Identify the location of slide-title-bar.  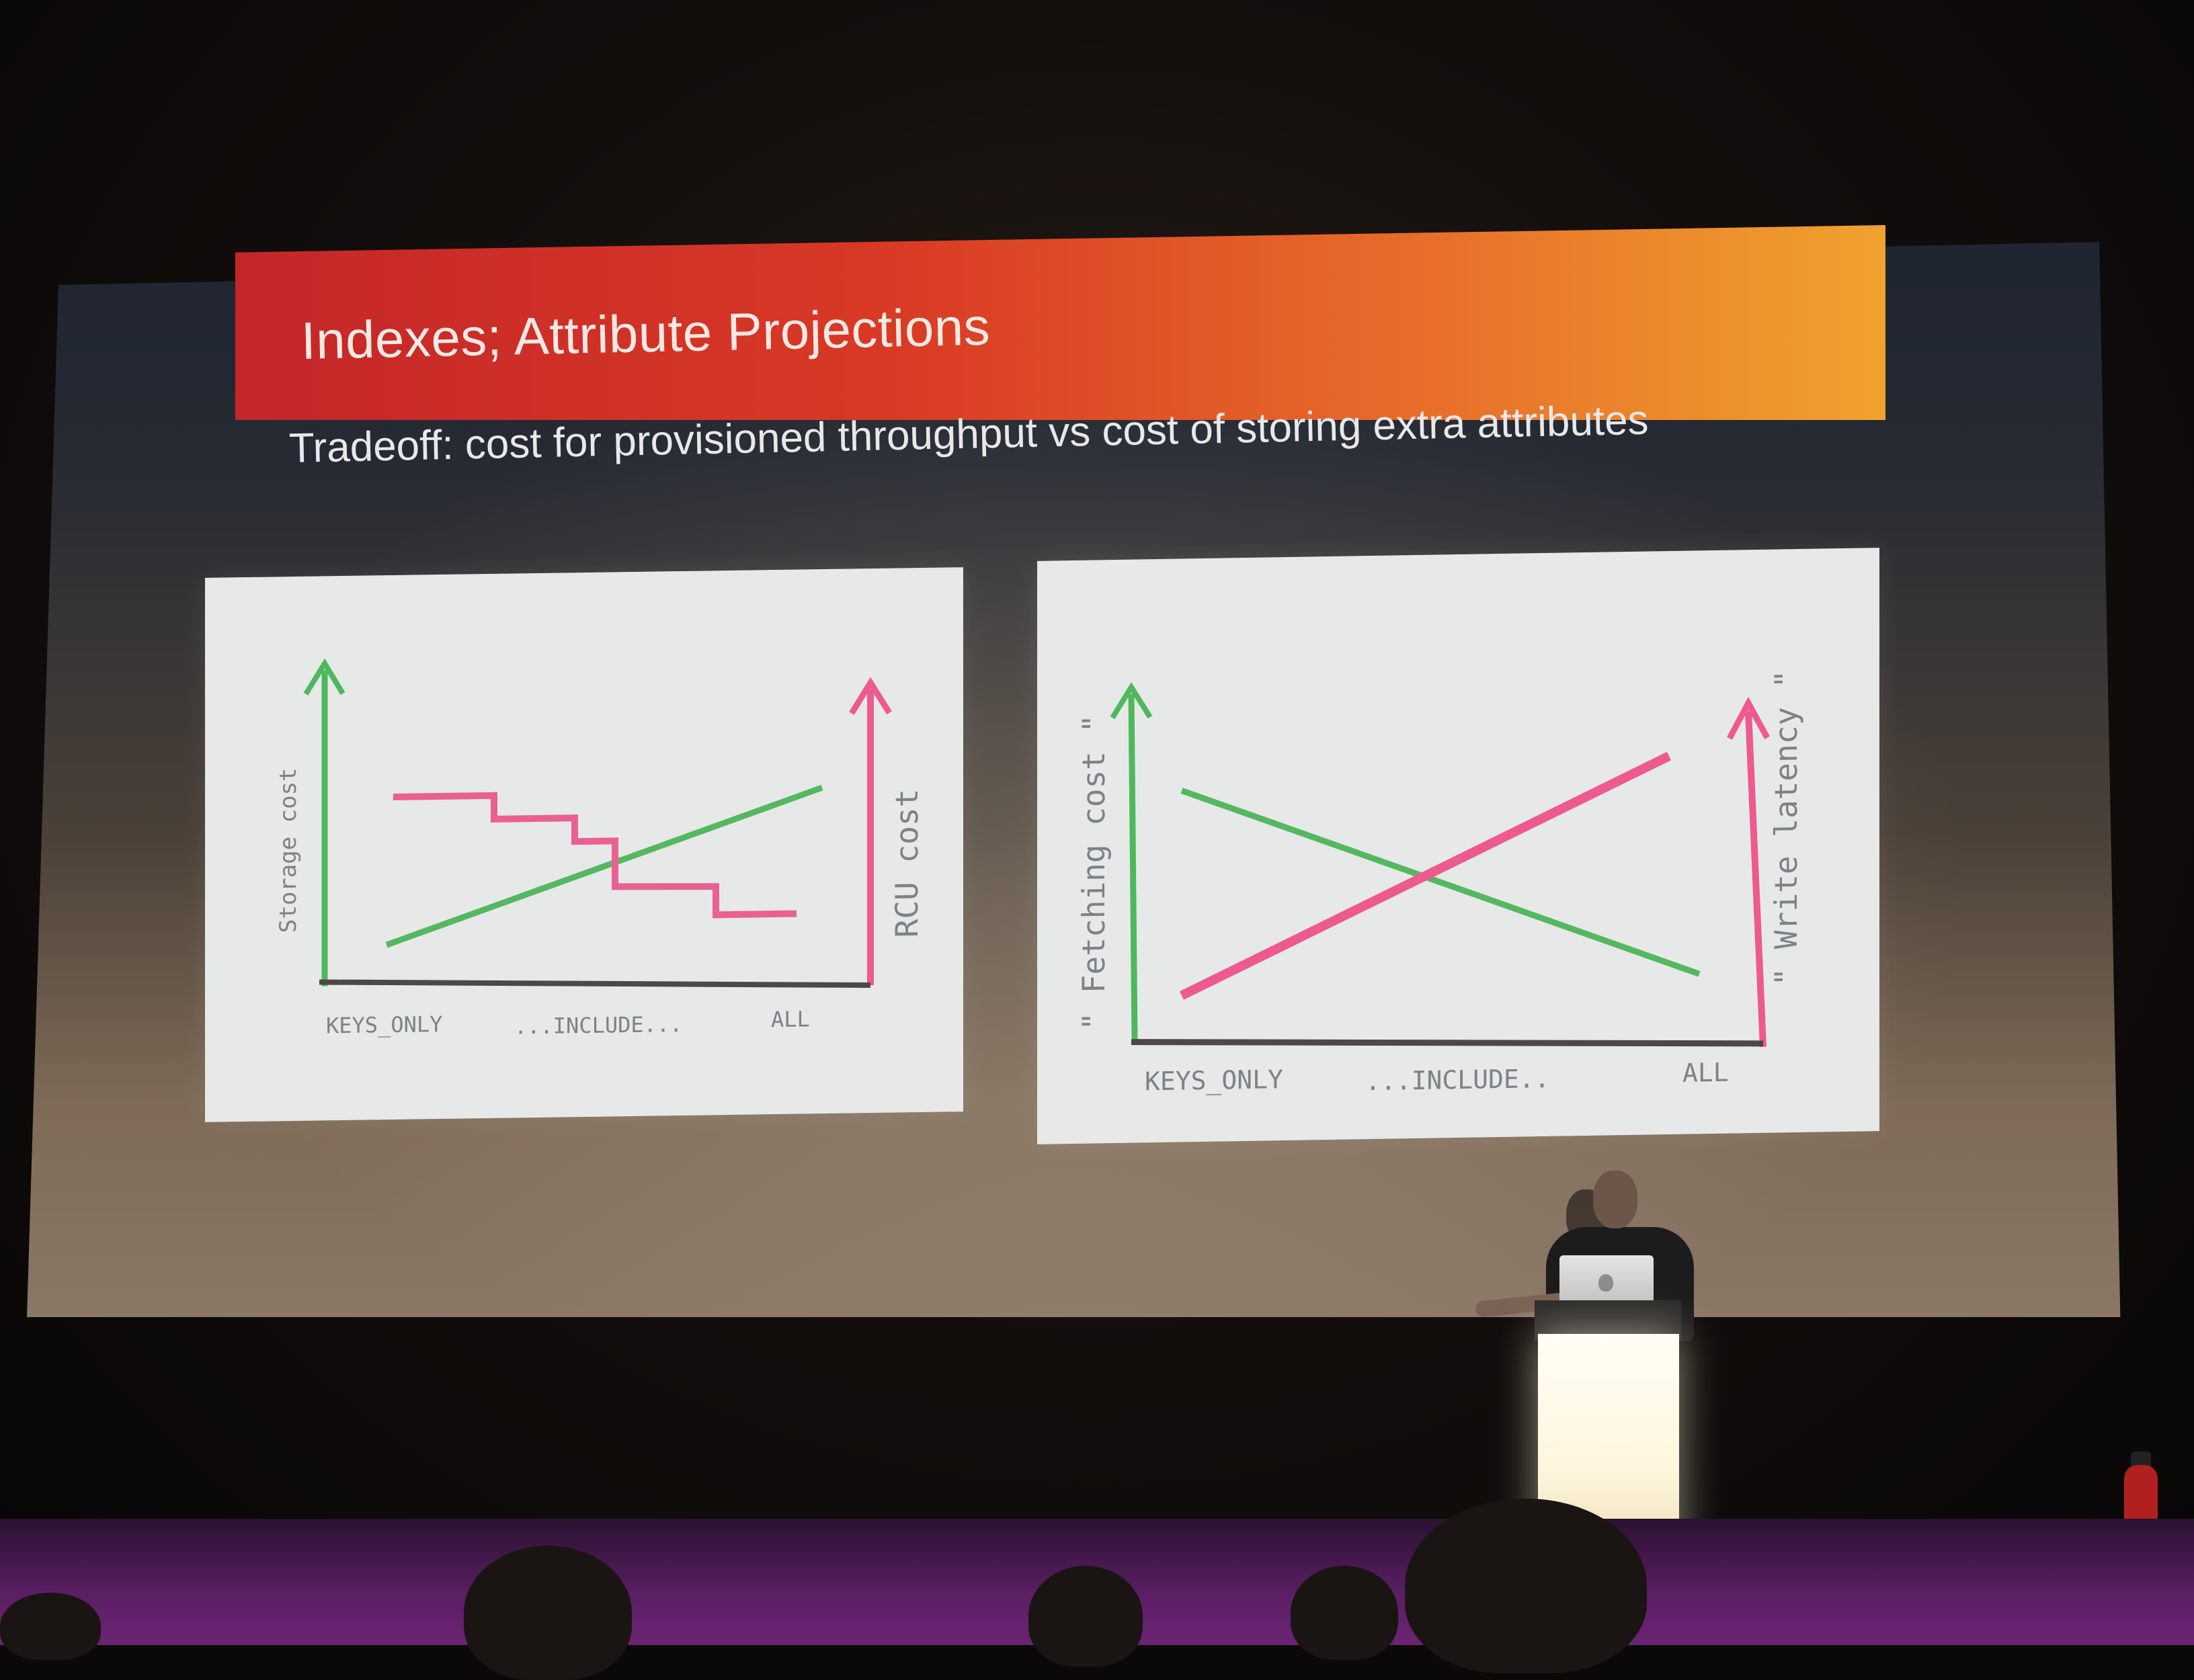
(1060, 322).